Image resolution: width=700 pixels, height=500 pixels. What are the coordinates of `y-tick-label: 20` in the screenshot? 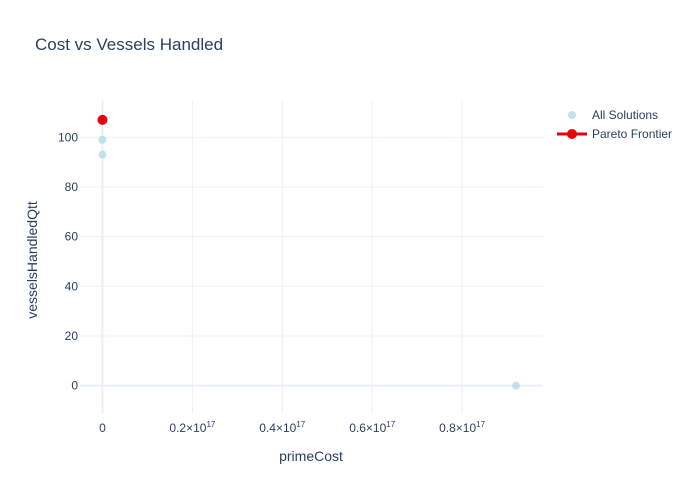 It's located at (72, 336).